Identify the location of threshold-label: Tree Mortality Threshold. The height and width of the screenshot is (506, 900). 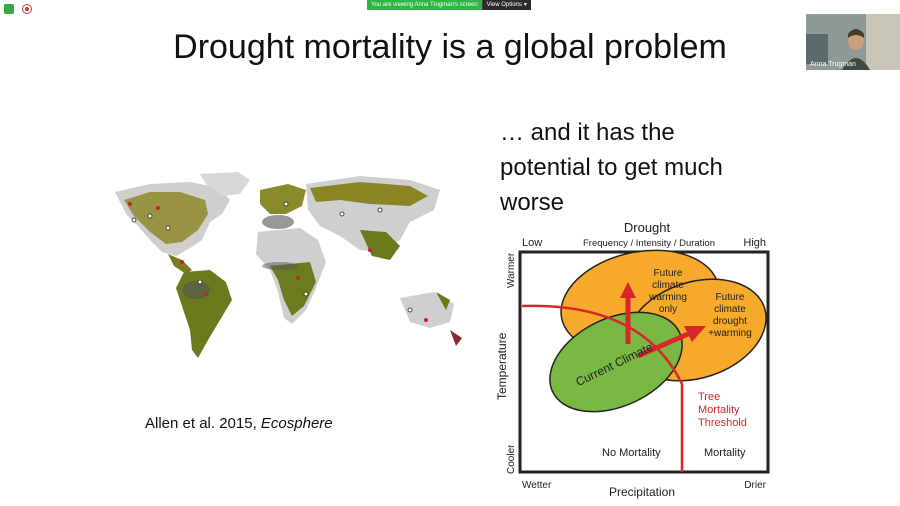
(722, 410).